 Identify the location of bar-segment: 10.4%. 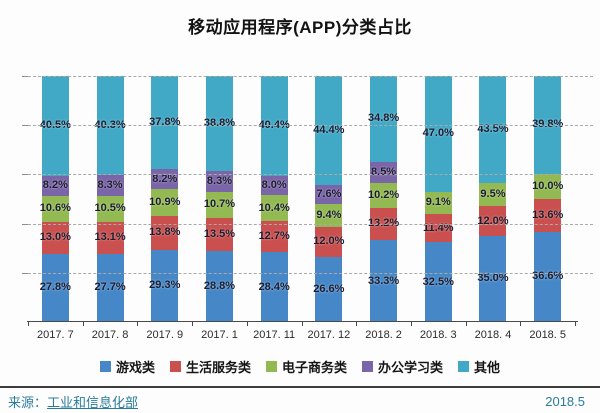
(274, 208).